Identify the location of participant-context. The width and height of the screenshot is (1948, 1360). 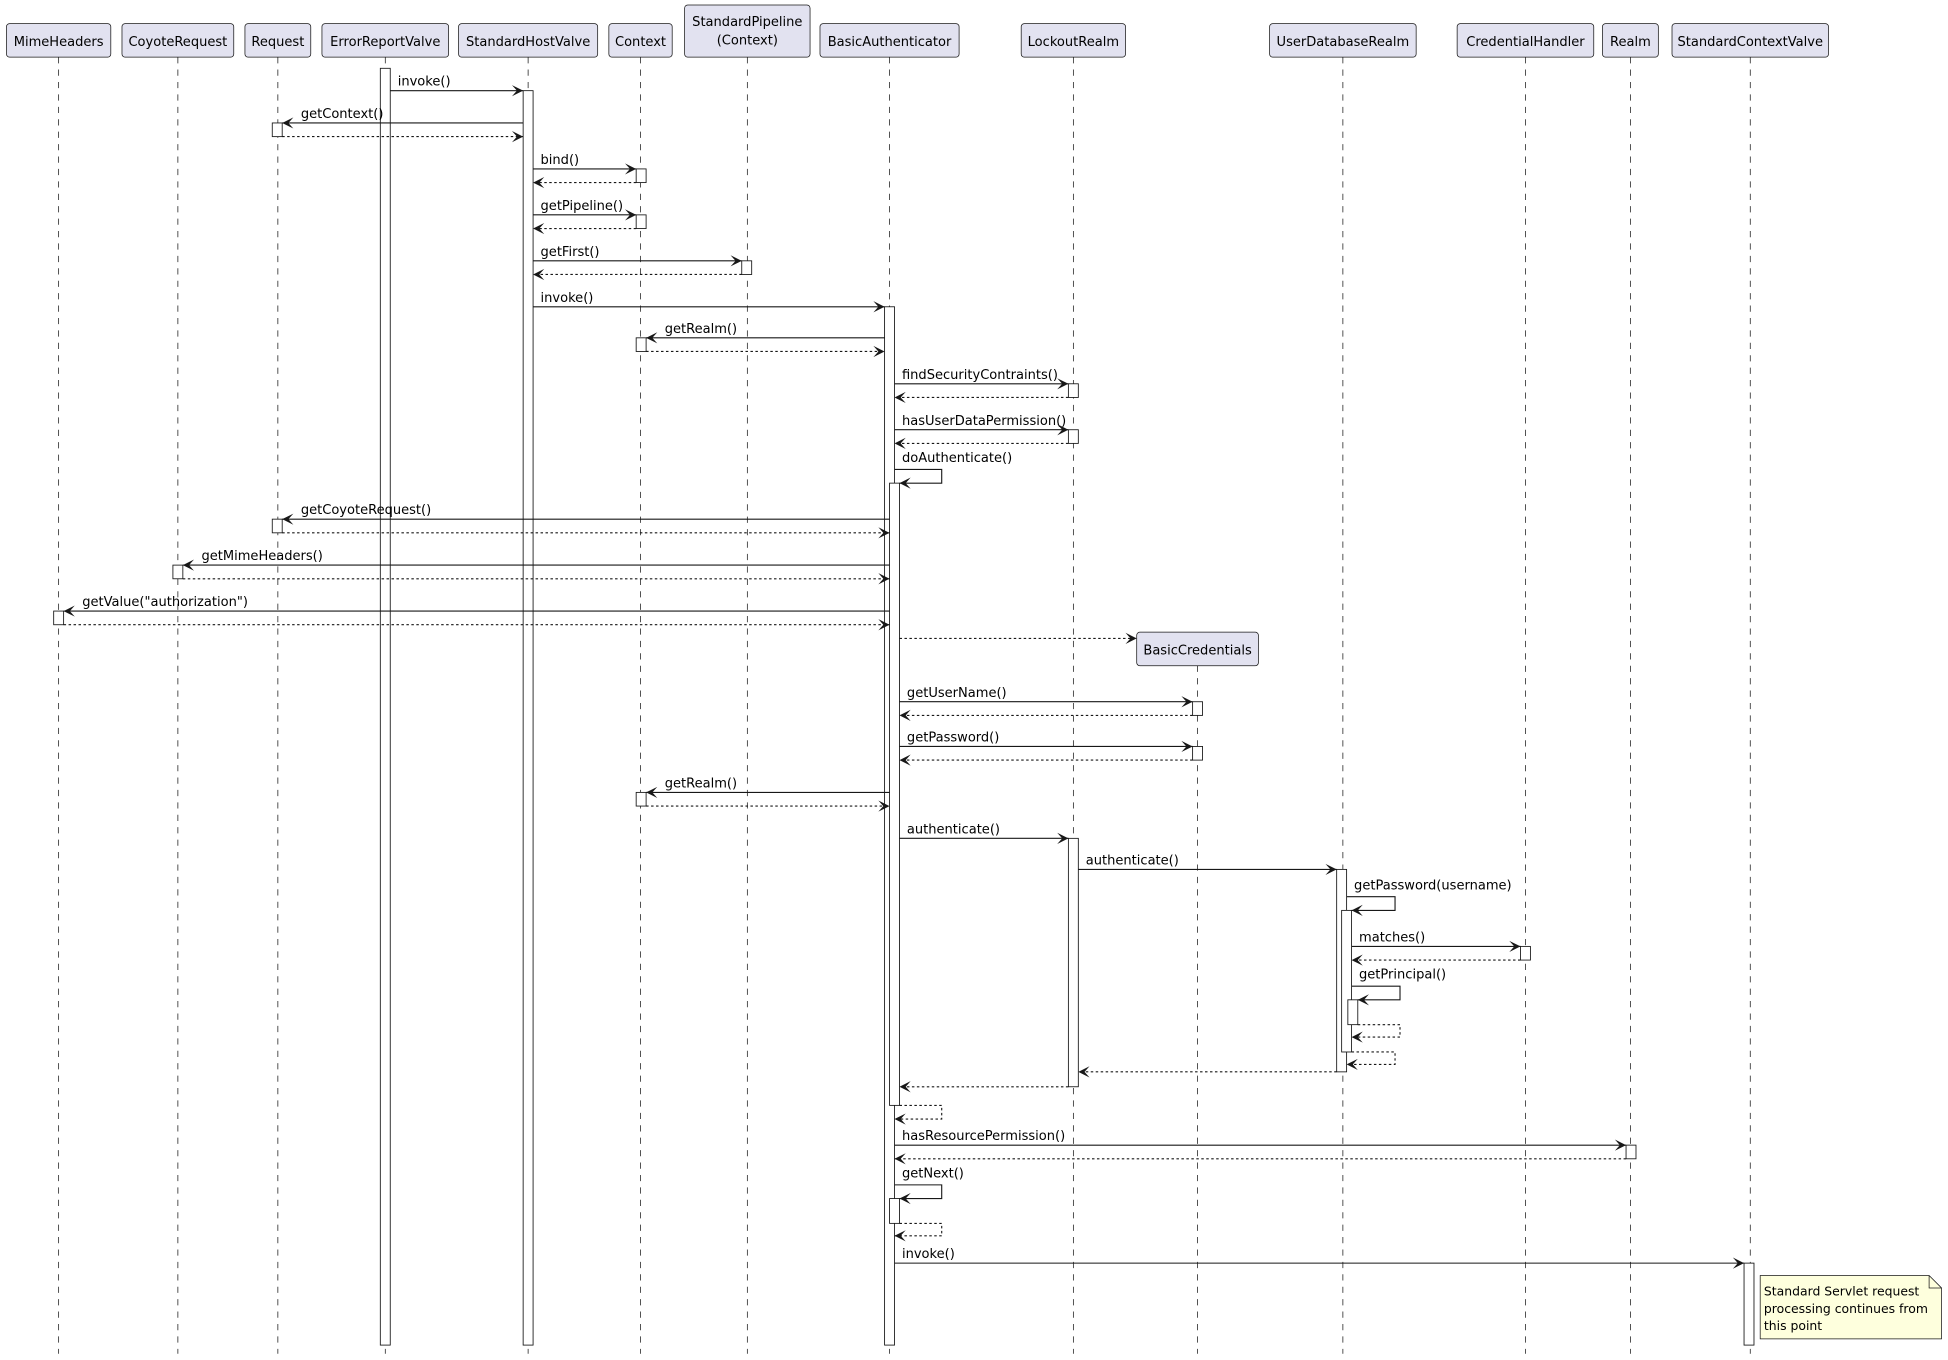
(640, 40).